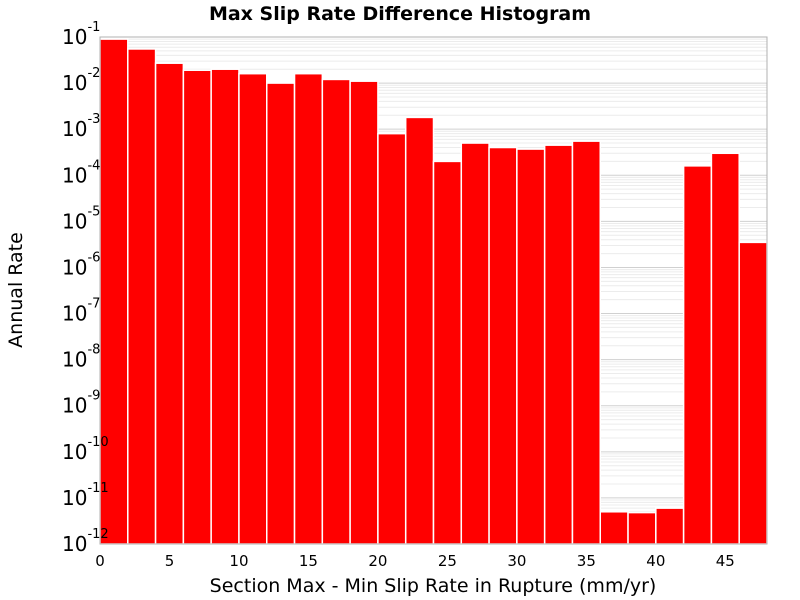 This screenshot has width=800, height=600. I want to click on y-tick-label: 10⁻⁷, so click(81, 311).